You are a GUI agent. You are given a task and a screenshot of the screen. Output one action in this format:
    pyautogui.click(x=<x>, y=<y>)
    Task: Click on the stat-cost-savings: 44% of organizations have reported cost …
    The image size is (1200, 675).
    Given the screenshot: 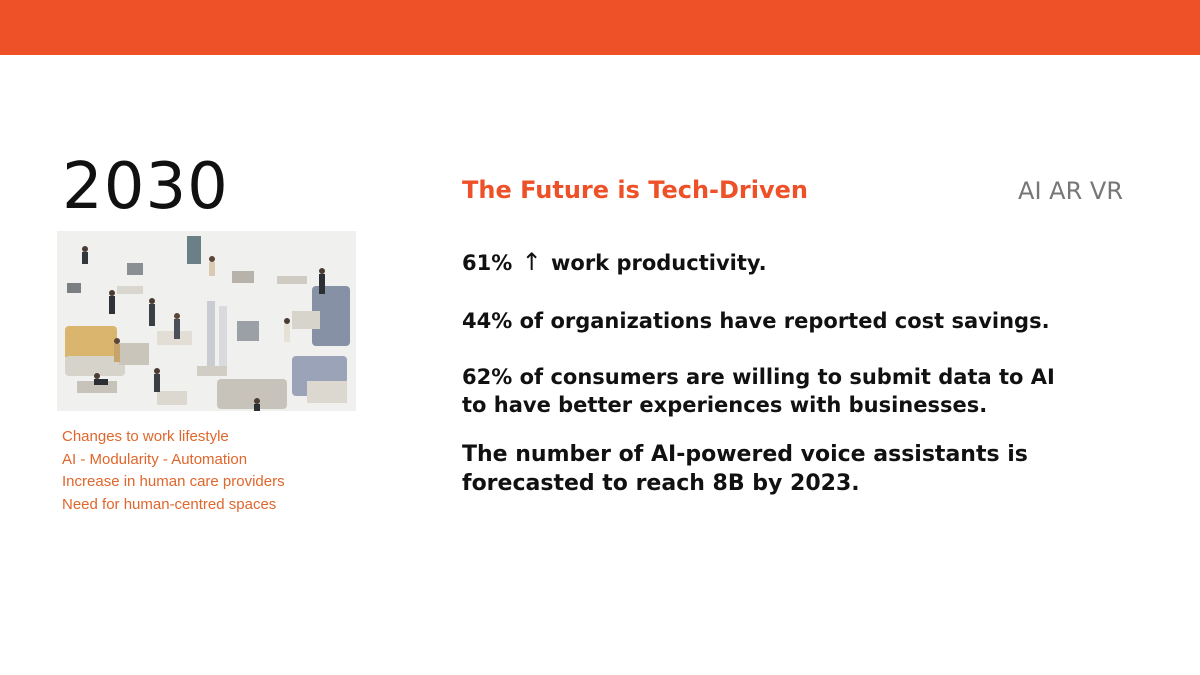 What is the action you would take?
    pyautogui.click(x=756, y=321)
    